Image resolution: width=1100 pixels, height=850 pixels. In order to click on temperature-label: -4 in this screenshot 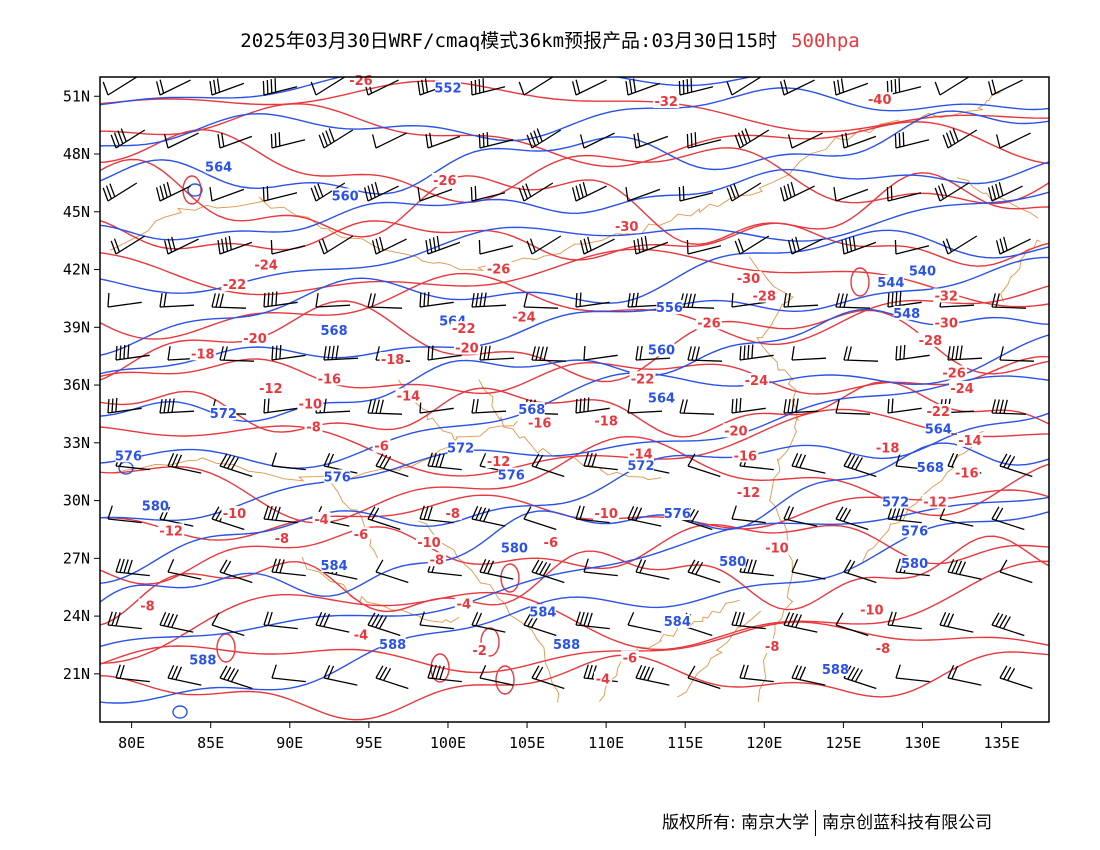, I will do `click(361, 635)`.